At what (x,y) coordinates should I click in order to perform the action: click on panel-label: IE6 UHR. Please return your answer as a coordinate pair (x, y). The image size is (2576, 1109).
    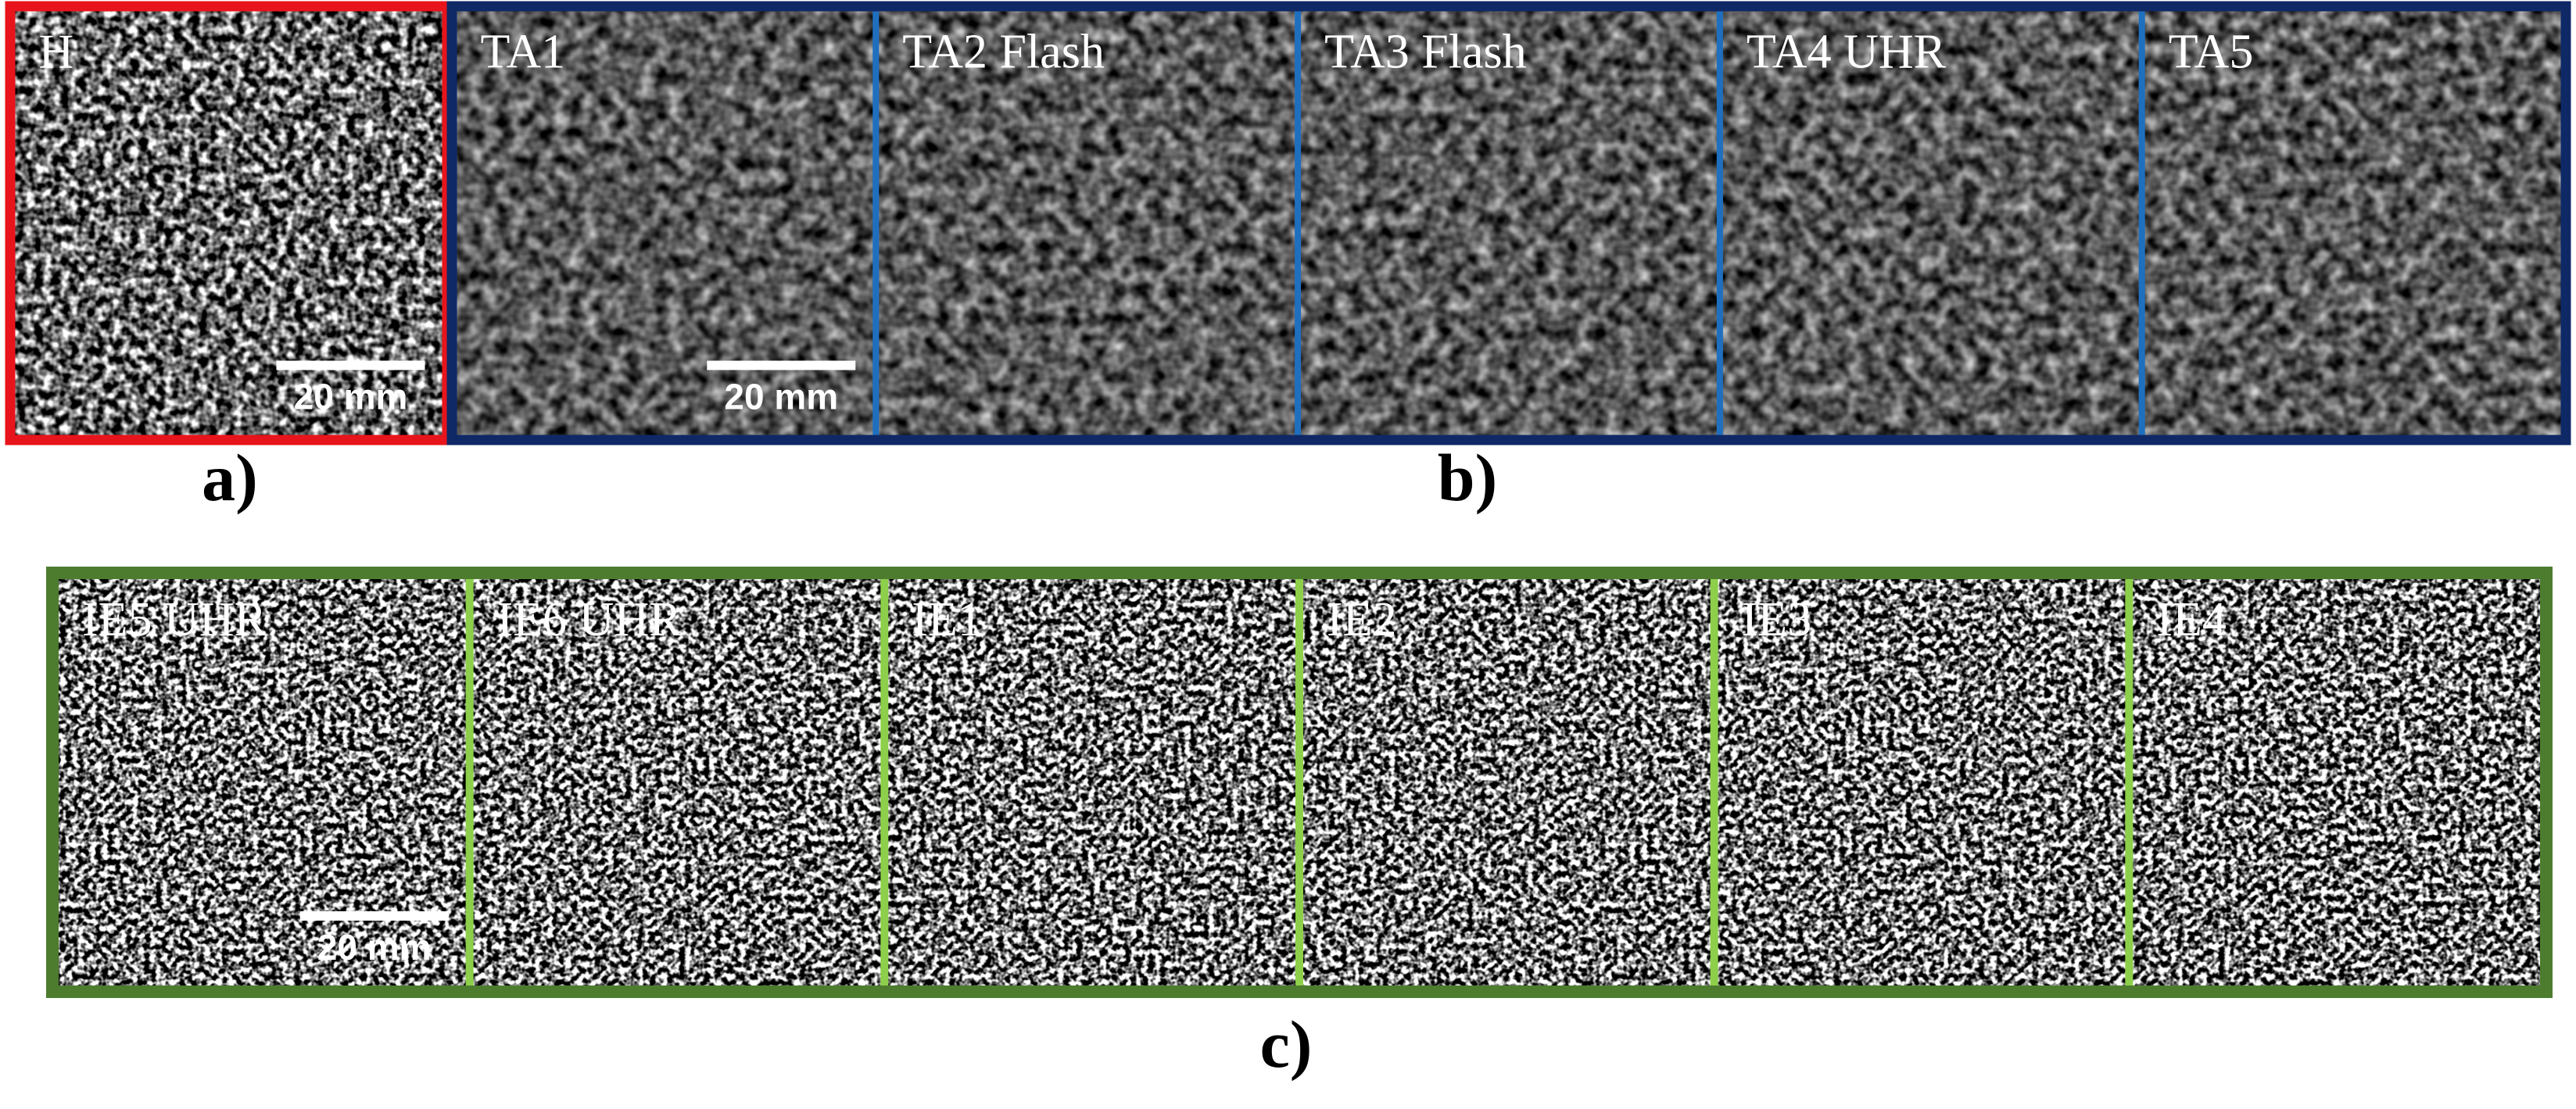
    Looking at the image, I should click on (590, 619).